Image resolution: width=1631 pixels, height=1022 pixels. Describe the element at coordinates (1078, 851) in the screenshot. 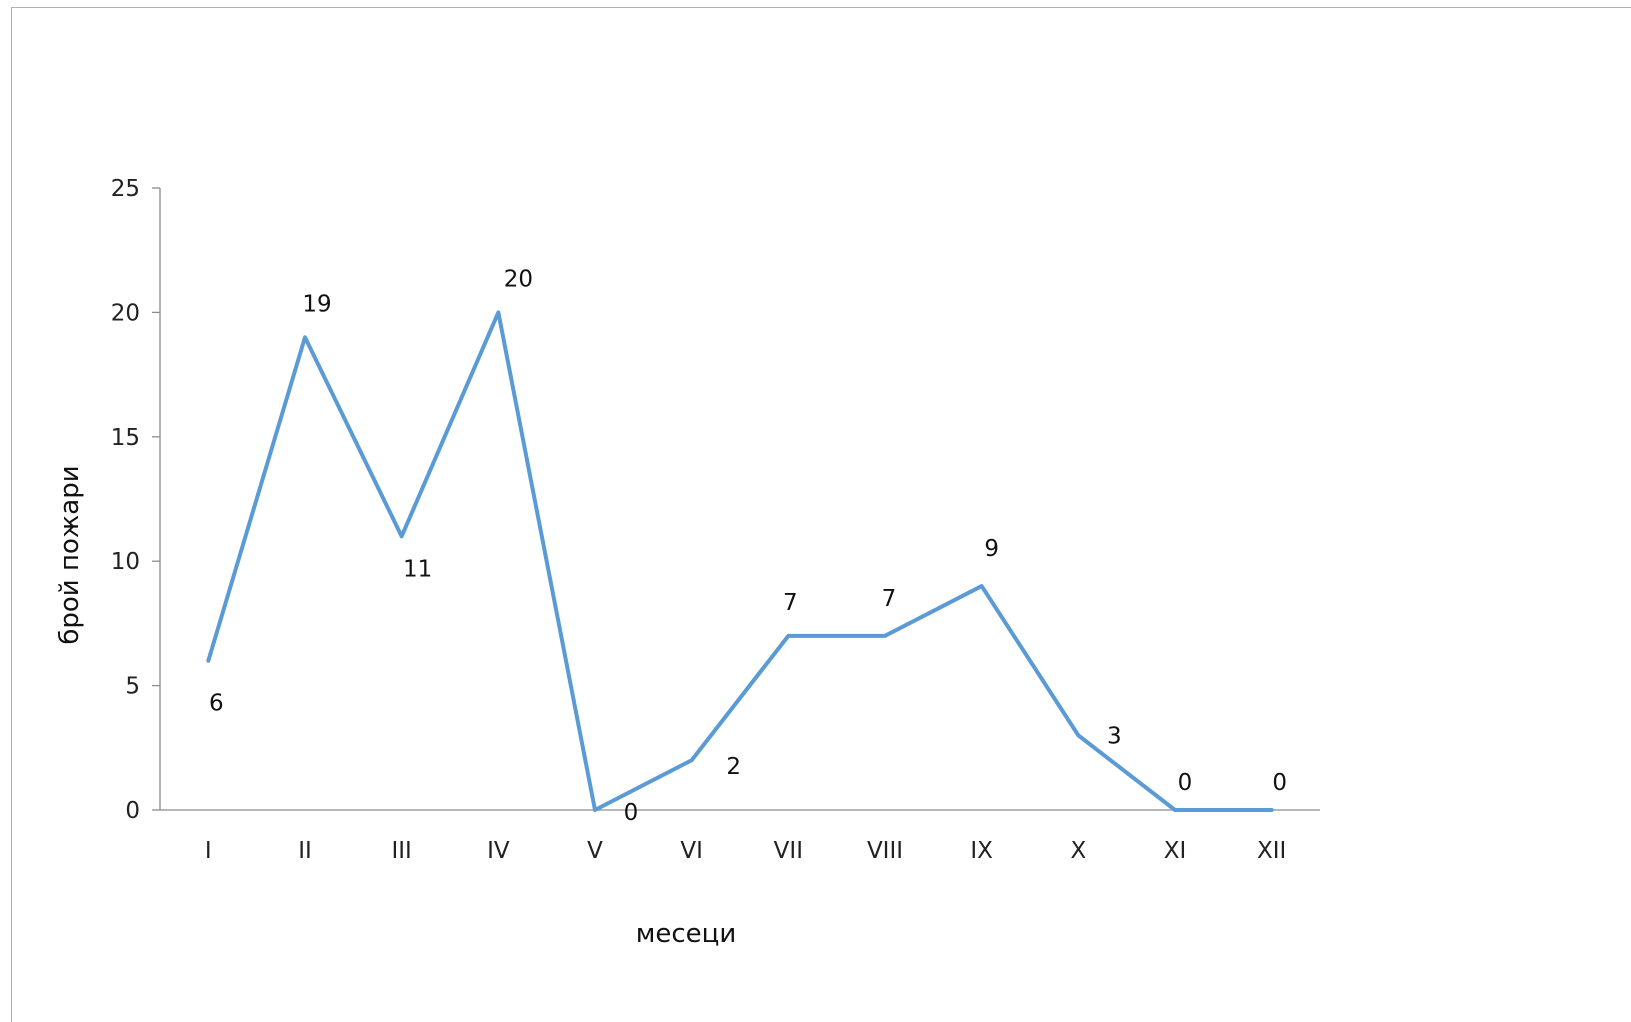

I see `x-tick-label: X` at that location.